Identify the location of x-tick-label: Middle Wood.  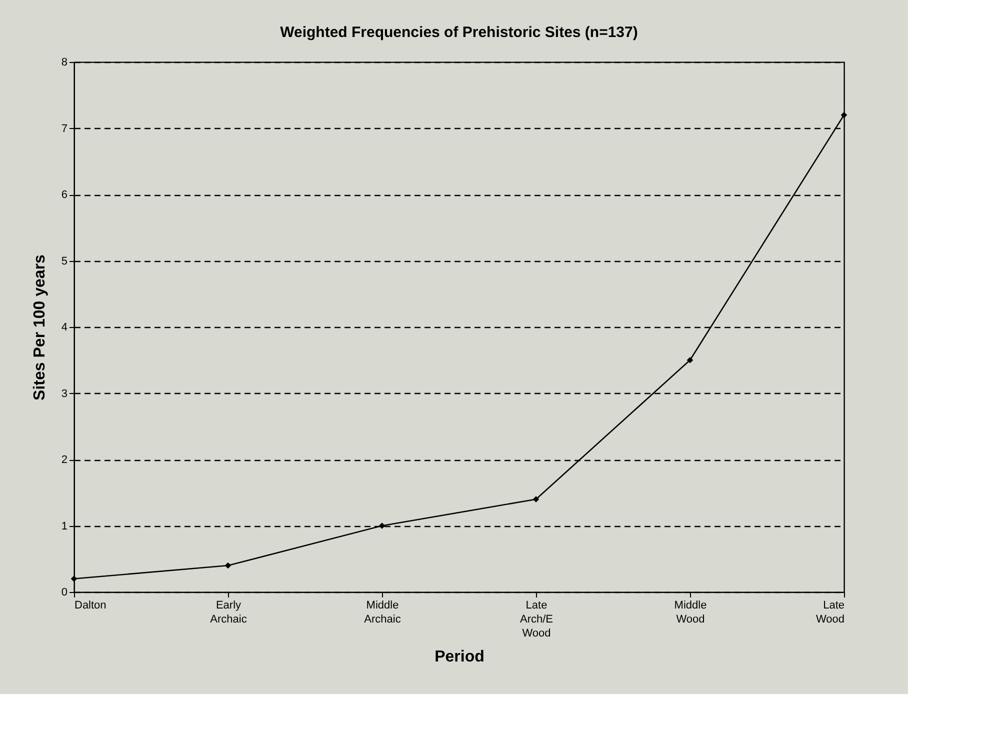
(690, 613).